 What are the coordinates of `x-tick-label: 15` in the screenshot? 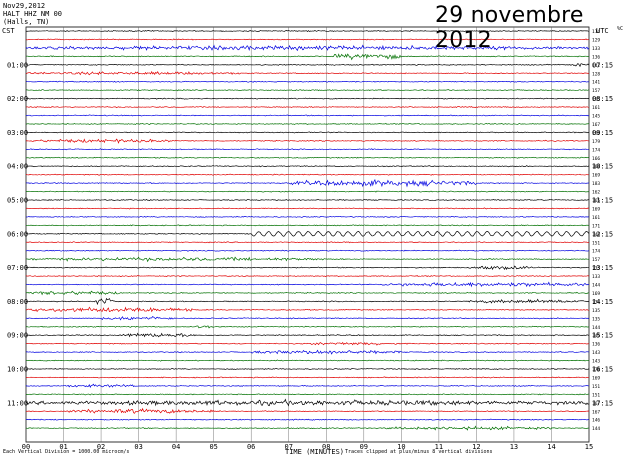 It's located at (589, 447).